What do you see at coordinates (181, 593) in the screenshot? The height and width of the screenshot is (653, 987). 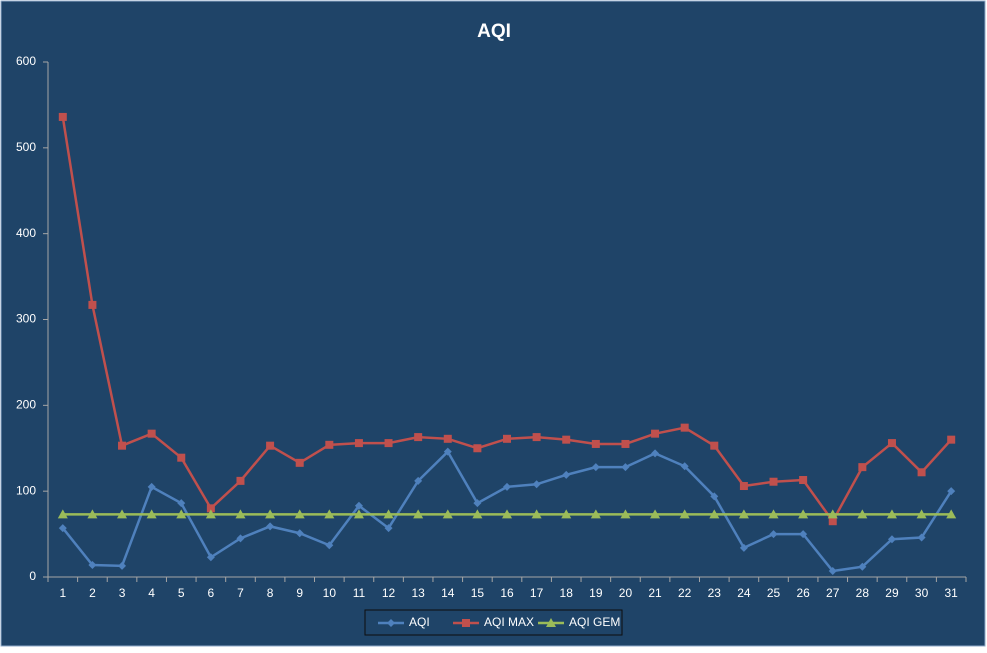 I see `x-tick-label: 5` at bounding box center [181, 593].